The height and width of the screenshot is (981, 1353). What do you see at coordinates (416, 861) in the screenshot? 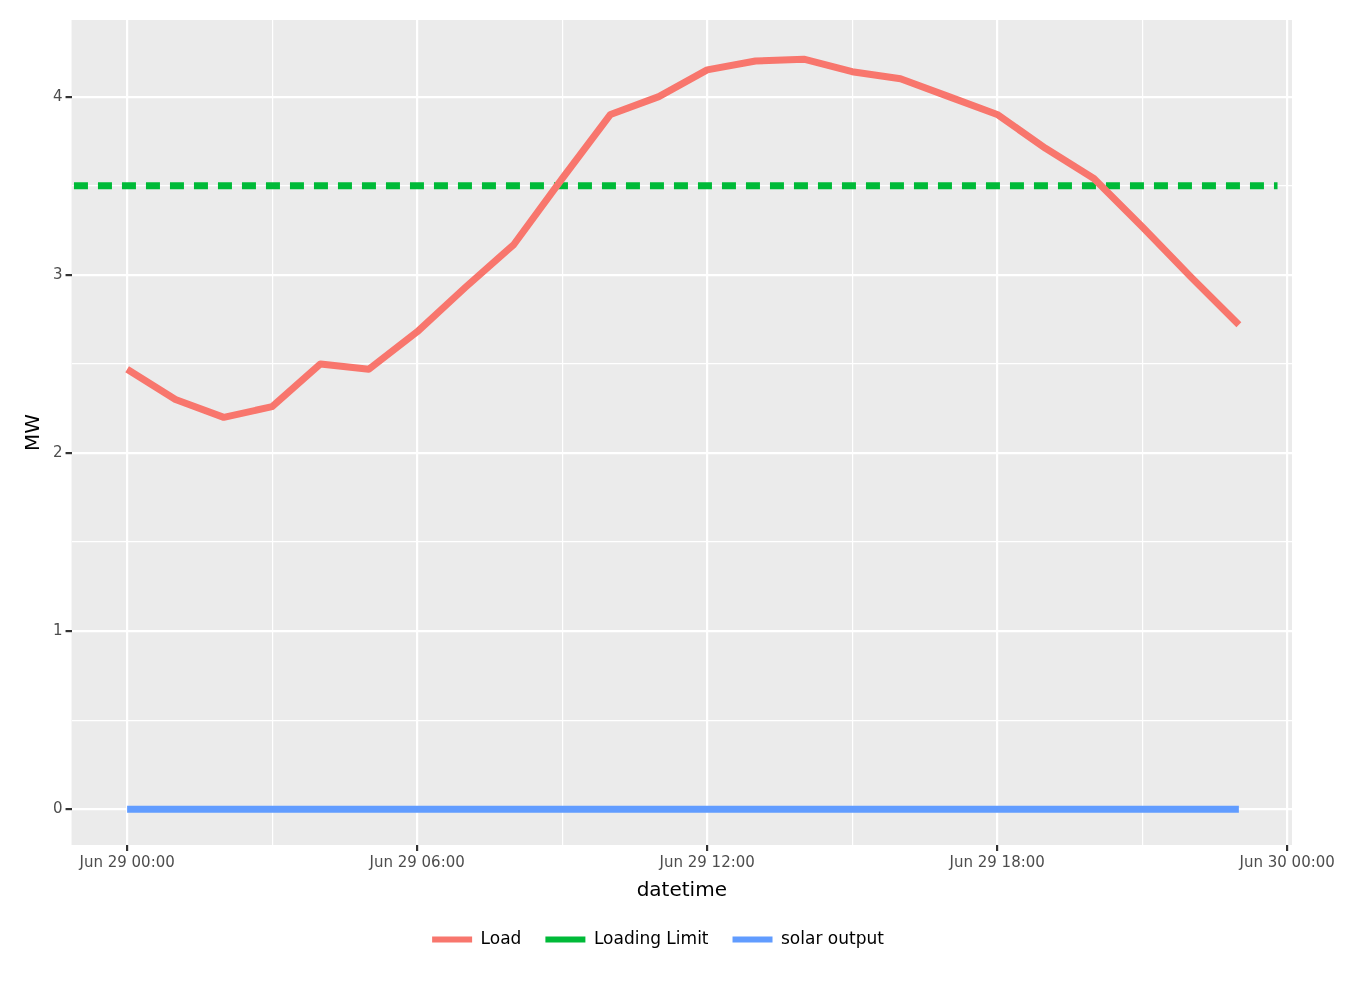
I see `x-tick-label: Jun 29 06:00` at bounding box center [416, 861].